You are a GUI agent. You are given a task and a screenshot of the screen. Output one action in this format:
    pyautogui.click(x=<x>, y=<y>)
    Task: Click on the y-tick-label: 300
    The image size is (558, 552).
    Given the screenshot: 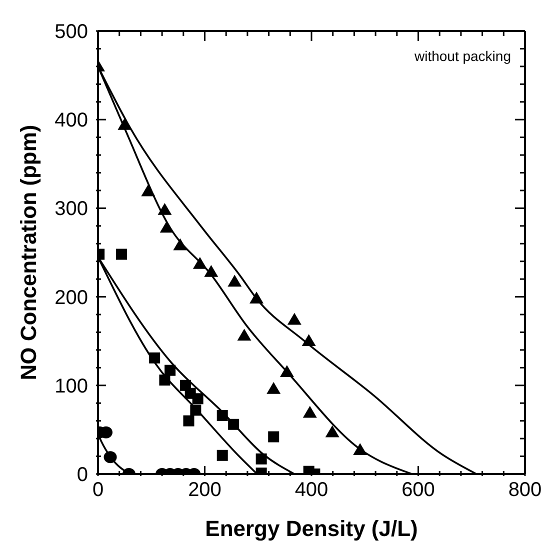 What is the action you would take?
    pyautogui.click(x=71, y=209)
    